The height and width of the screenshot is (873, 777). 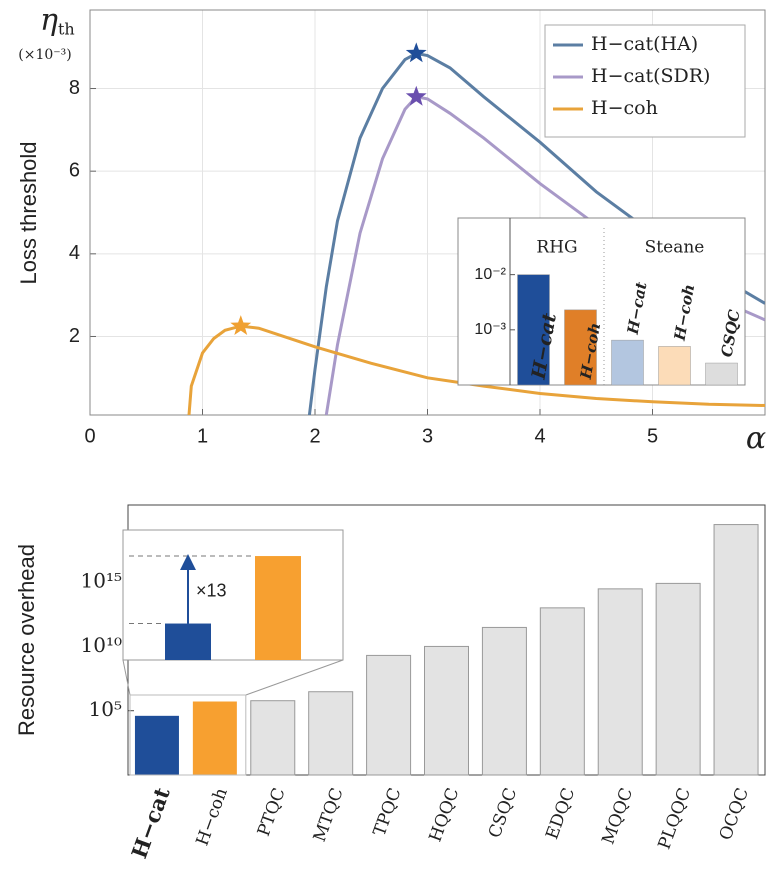 What do you see at coordinates (212, 816) in the screenshot?
I see `x-tick-label: H−coh` at bounding box center [212, 816].